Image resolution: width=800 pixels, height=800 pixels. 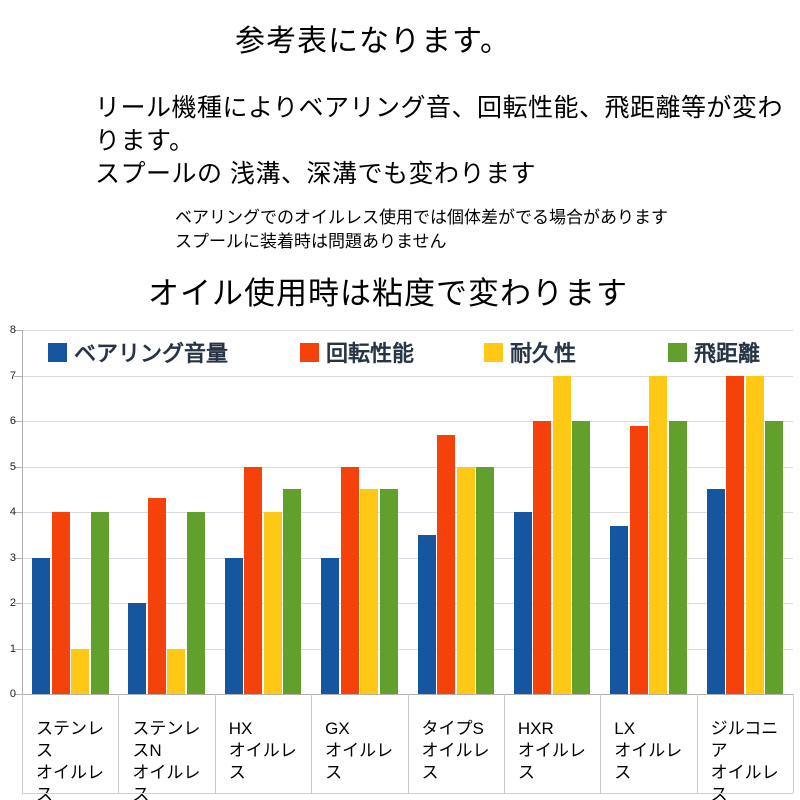 I want to click on y-axis-label-2: 2, so click(x=12, y=603).